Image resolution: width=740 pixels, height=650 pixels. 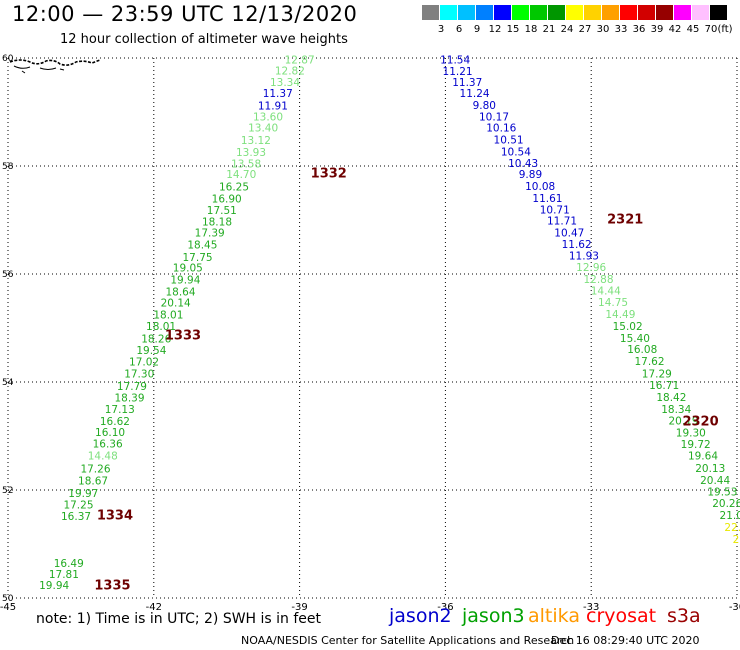 What do you see at coordinates (516, 153) in the screenshot?
I see `swh-value: 10.54` at bounding box center [516, 153].